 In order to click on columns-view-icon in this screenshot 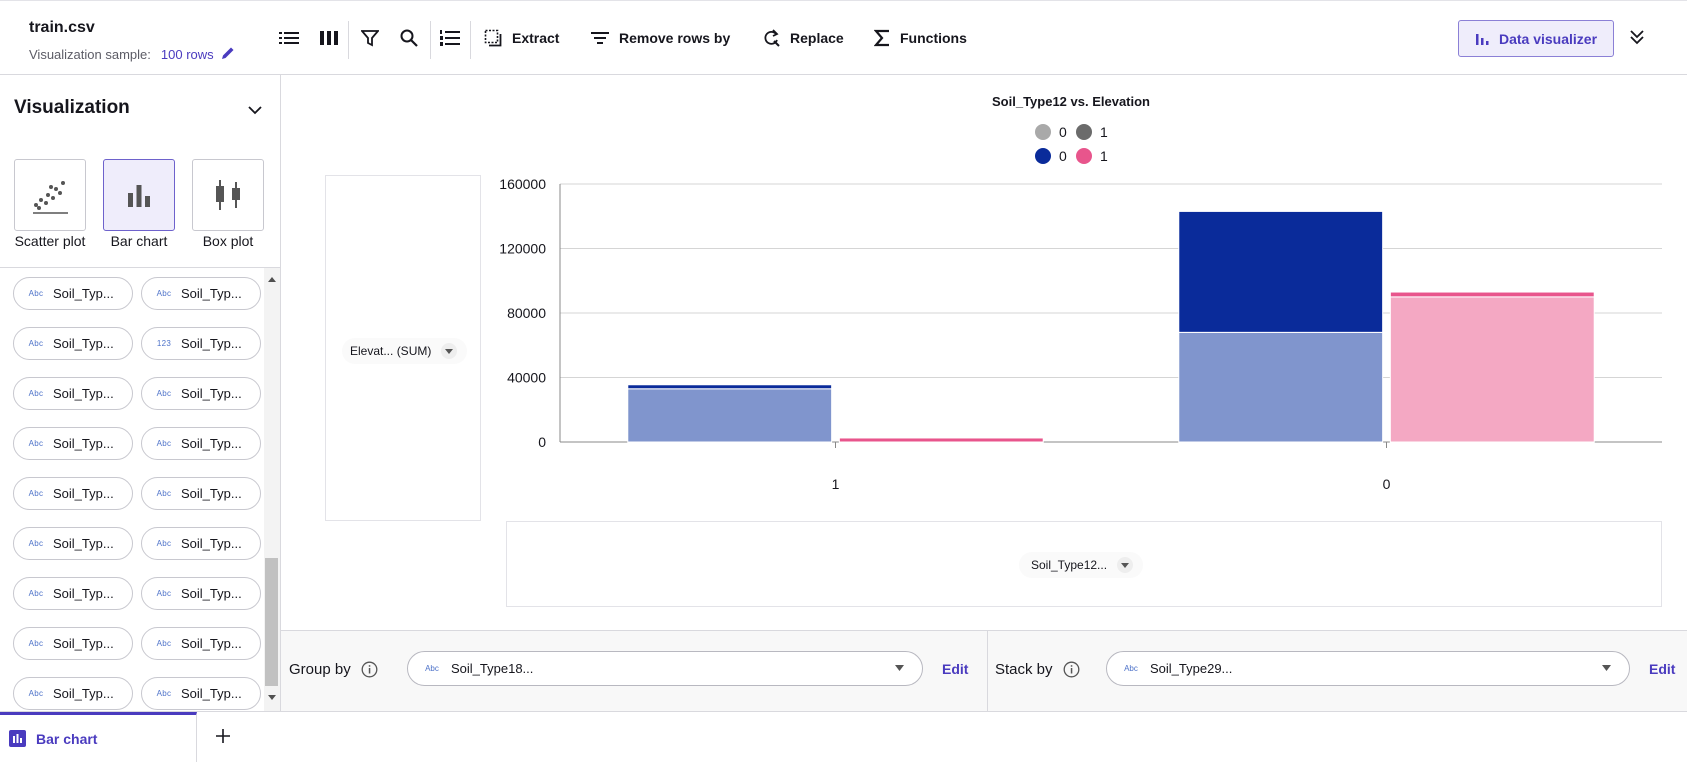, I will do `click(329, 38)`.